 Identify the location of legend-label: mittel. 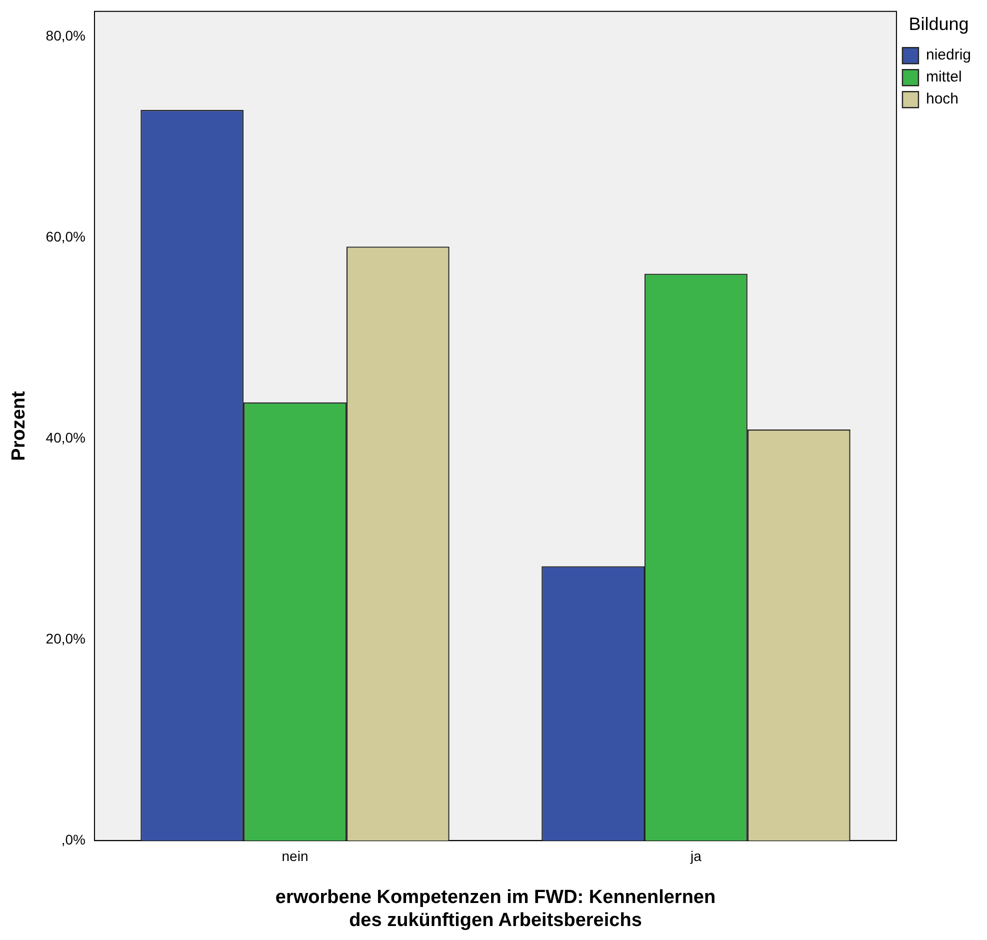
(944, 77).